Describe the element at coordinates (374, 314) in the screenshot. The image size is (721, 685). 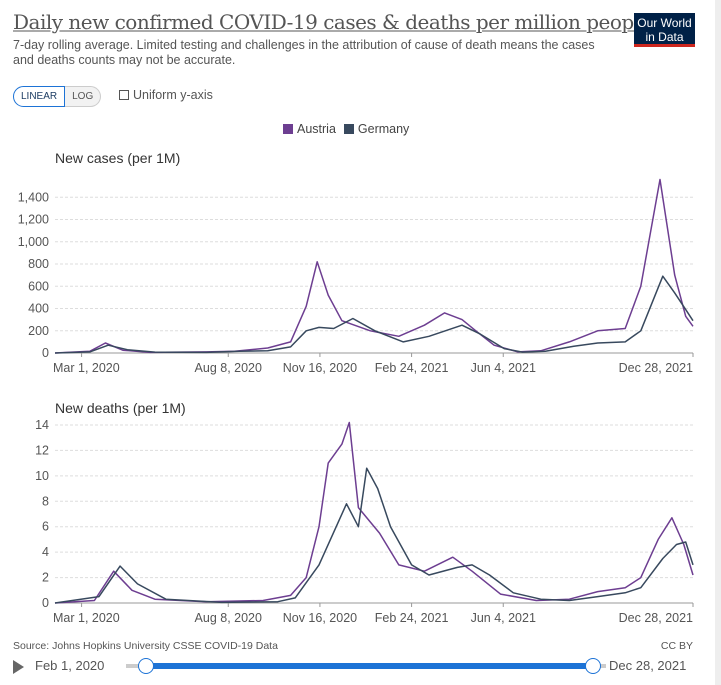
I see `series-line-germany` at that location.